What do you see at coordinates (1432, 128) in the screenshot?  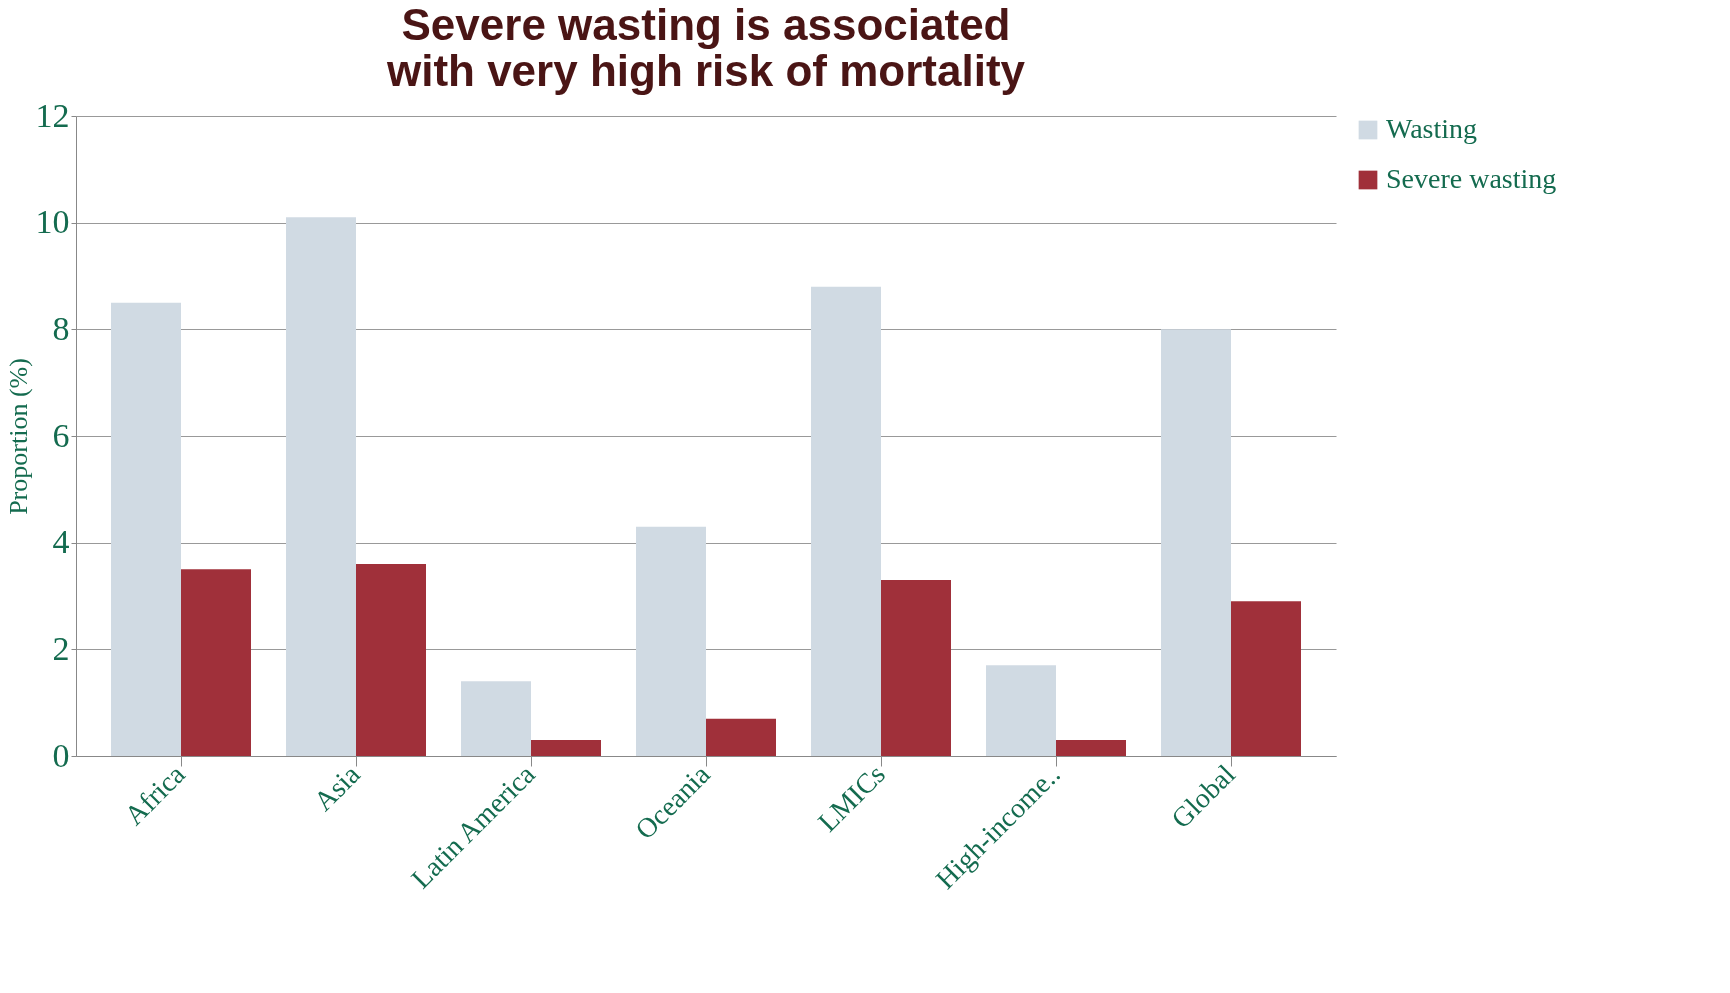 I see `legend-label: Wasting` at bounding box center [1432, 128].